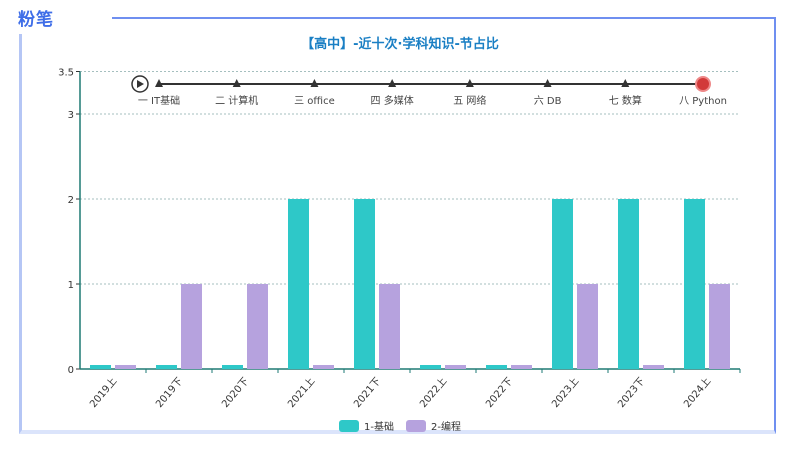  What do you see at coordinates (703, 84) in the screenshot?
I see `timeline-current-marker` at bounding box center [703, 84].